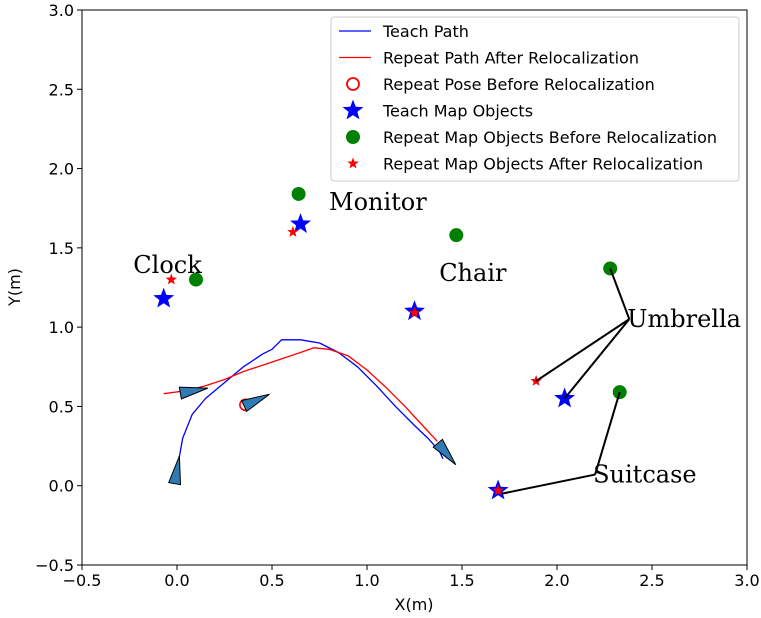 Image resolution: width=761 pixels, height=618 pixels. What do you see at coordinates (550, 137) in the screenshot?
I see `legend-entry-label: Repeat Map Objects Before Relocalization` at bounding box center [550, 137].